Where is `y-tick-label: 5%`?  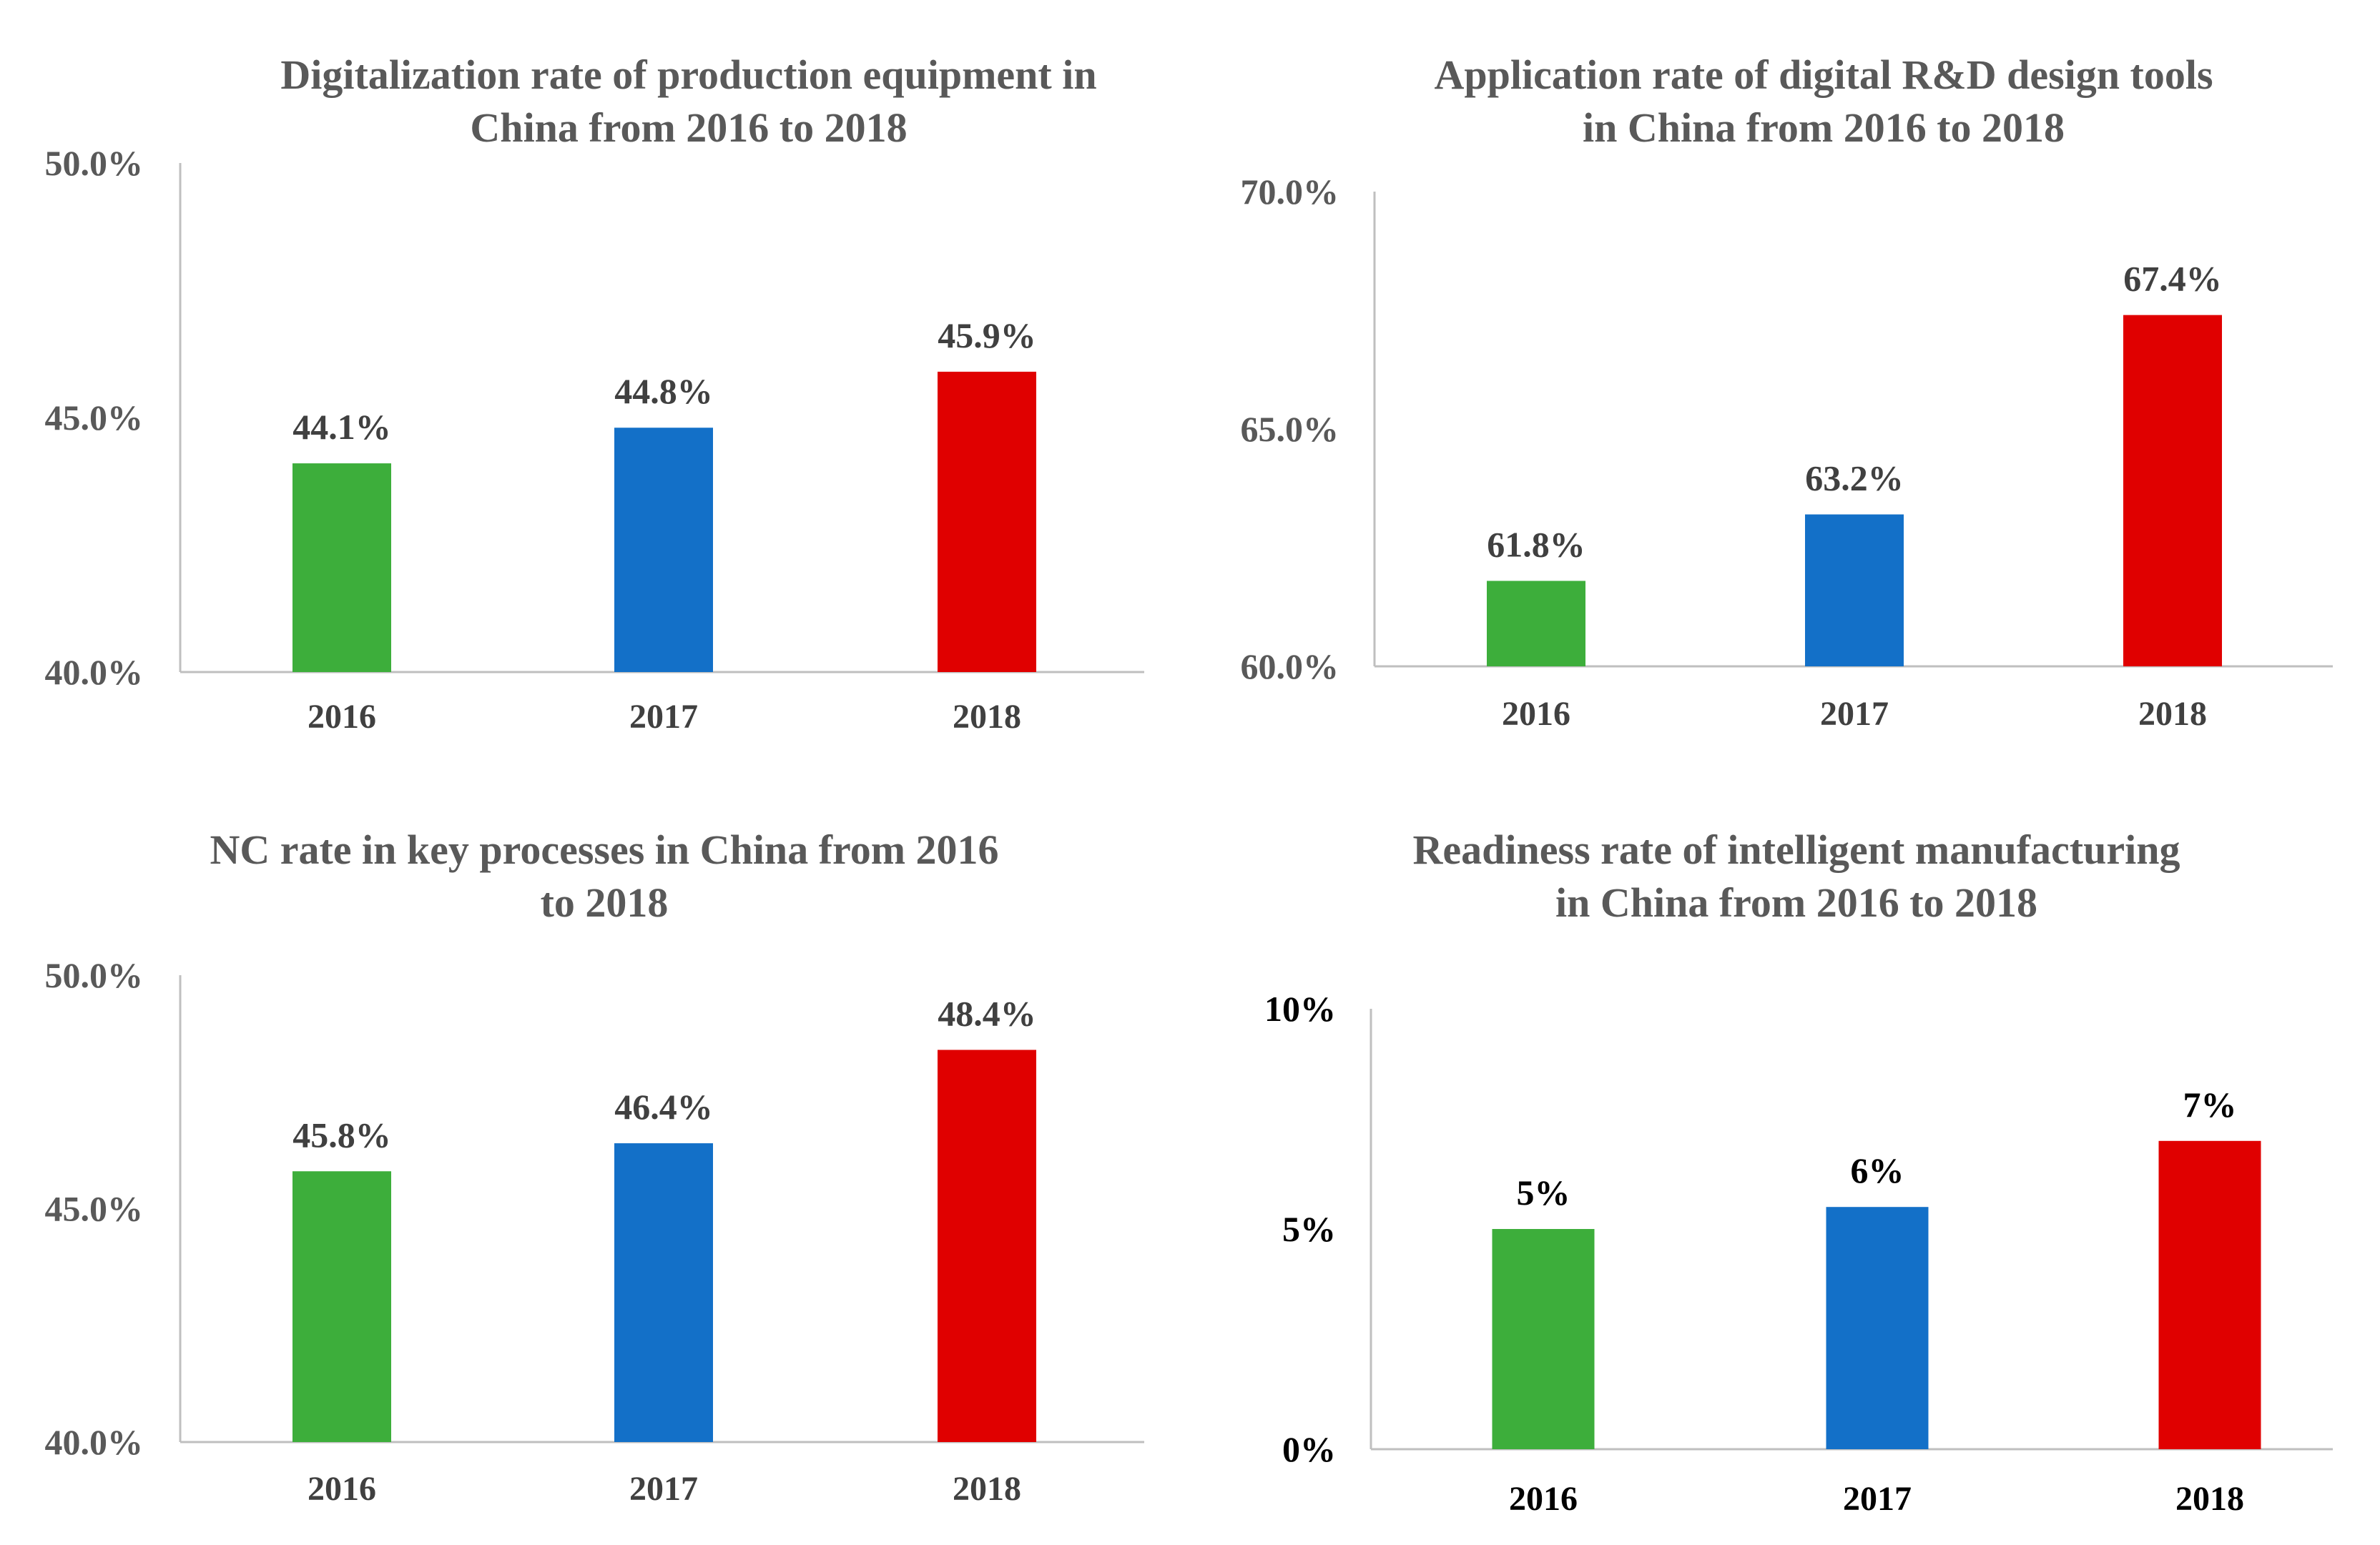 y-tick-label: 5% is located at coordinates (1309, 1229).